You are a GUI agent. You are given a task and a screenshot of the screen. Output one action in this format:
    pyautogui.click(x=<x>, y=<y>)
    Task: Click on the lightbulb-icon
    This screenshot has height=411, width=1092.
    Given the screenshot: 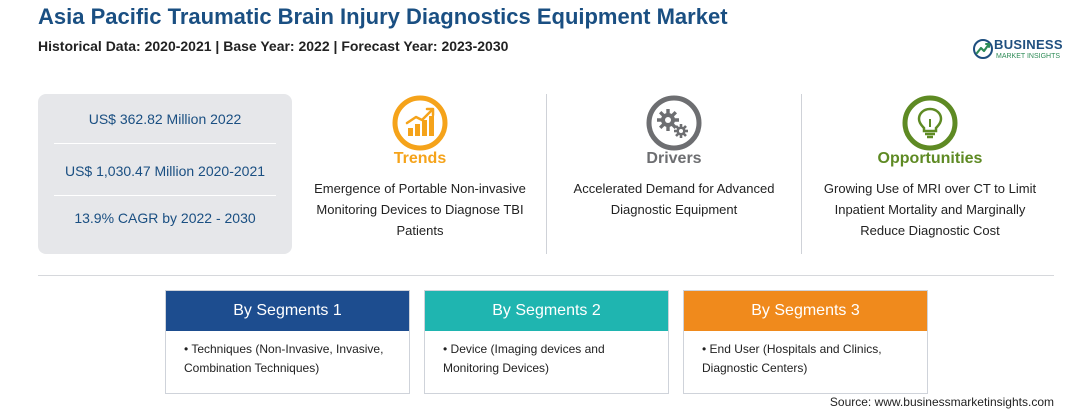 What is the action you would take?
    pyautogui.click(x=930, y=123)
    